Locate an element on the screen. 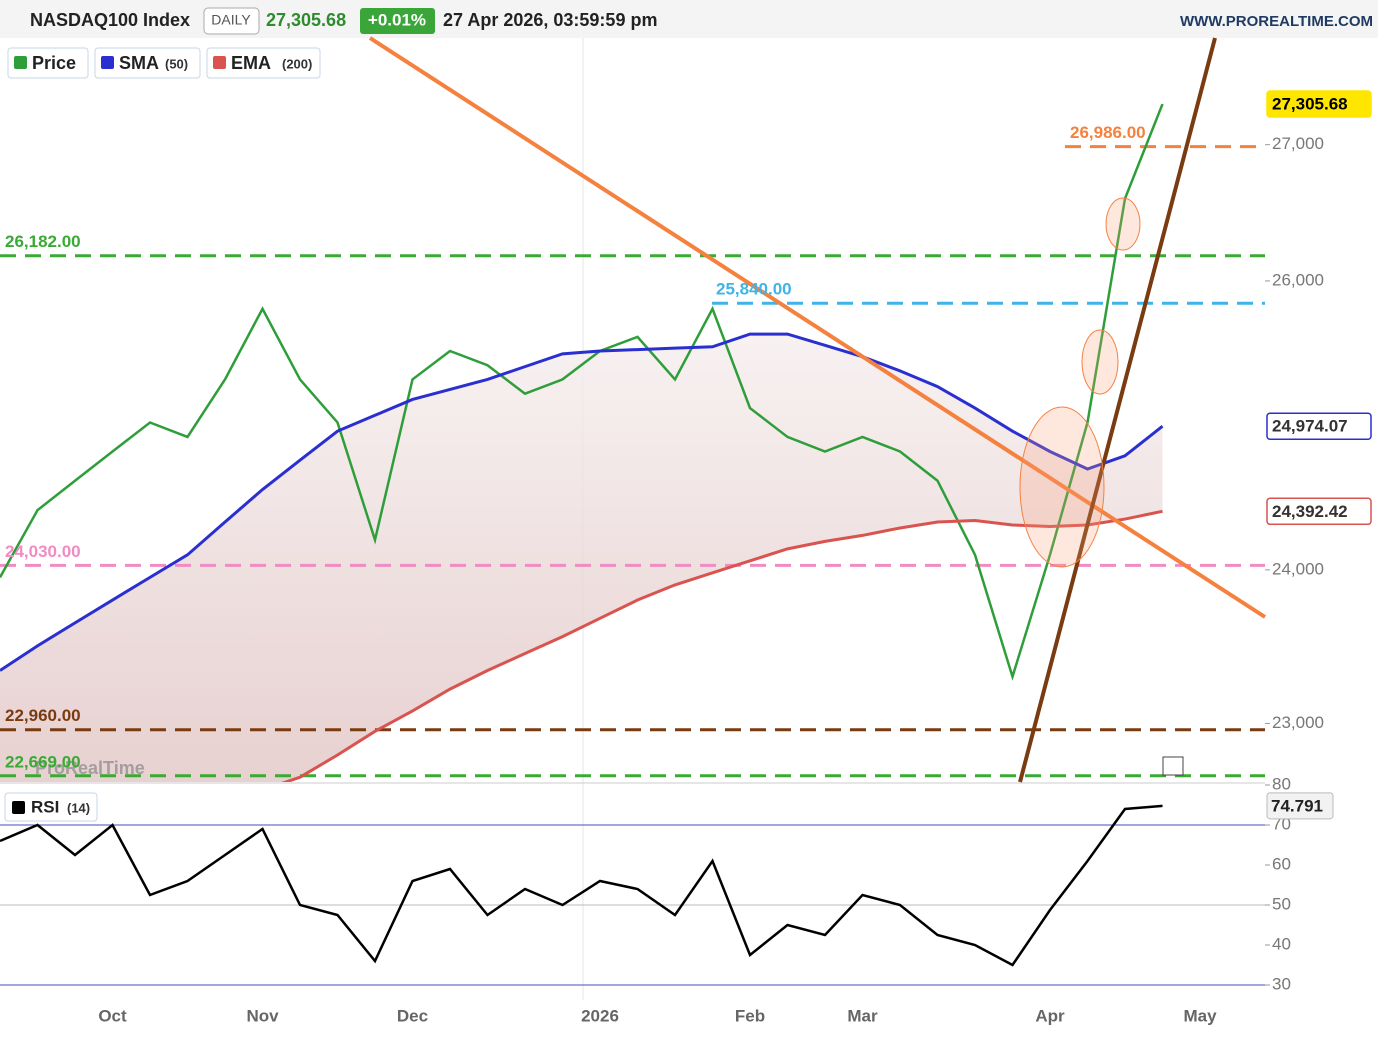 The width and height of the screenshot is (1378, 1038). y-tick-label: 60 is located at coordinates (1281, 863).